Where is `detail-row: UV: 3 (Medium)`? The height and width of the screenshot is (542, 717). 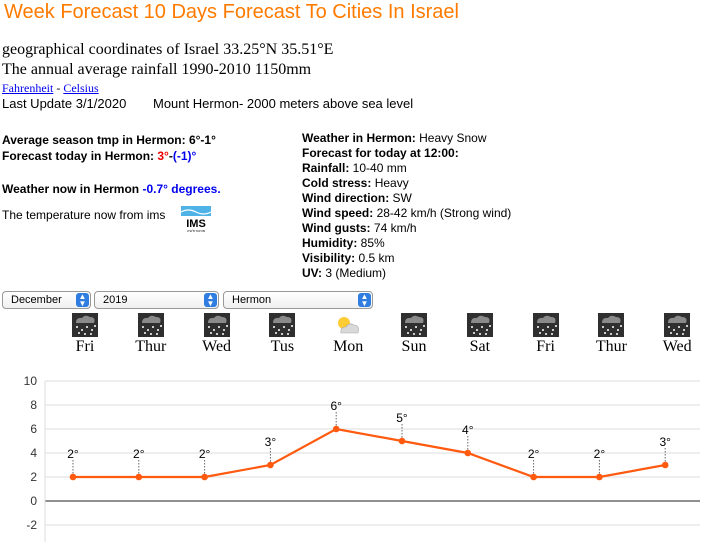
detail-row: UV: 3 (Medium) is located at coordinates (406, 273).